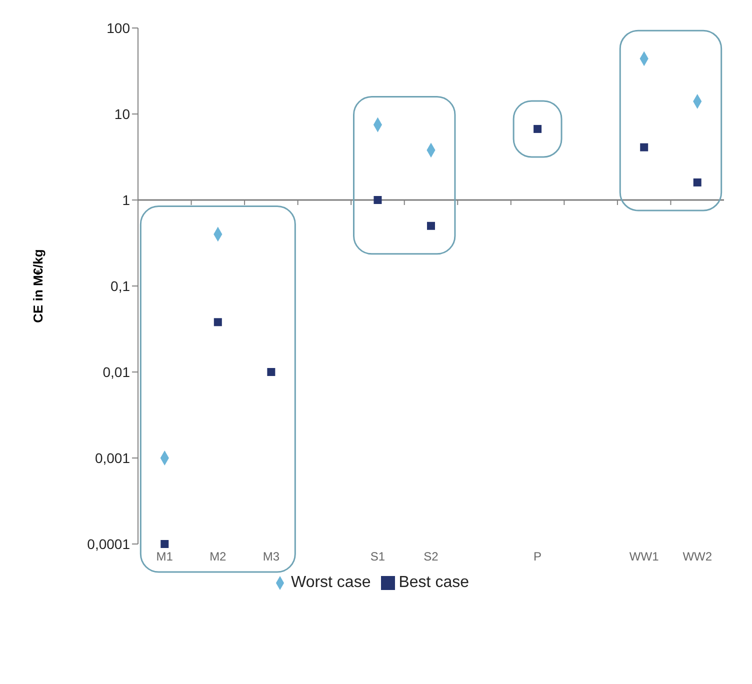 The height and width of the screenshot is (684, 752). I want to click on x-tick-label: M2, so click(218, 557).